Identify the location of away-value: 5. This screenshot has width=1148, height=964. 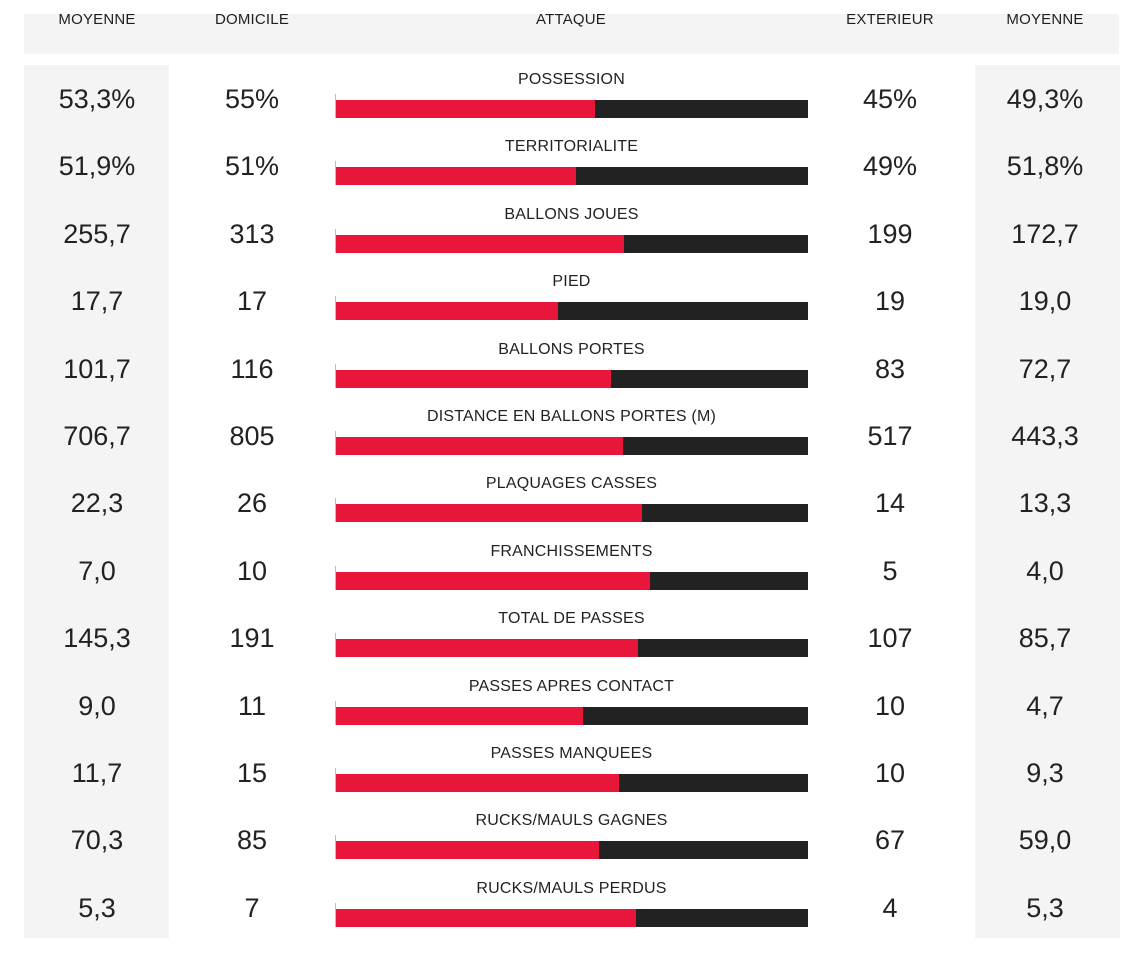
(890, 570).